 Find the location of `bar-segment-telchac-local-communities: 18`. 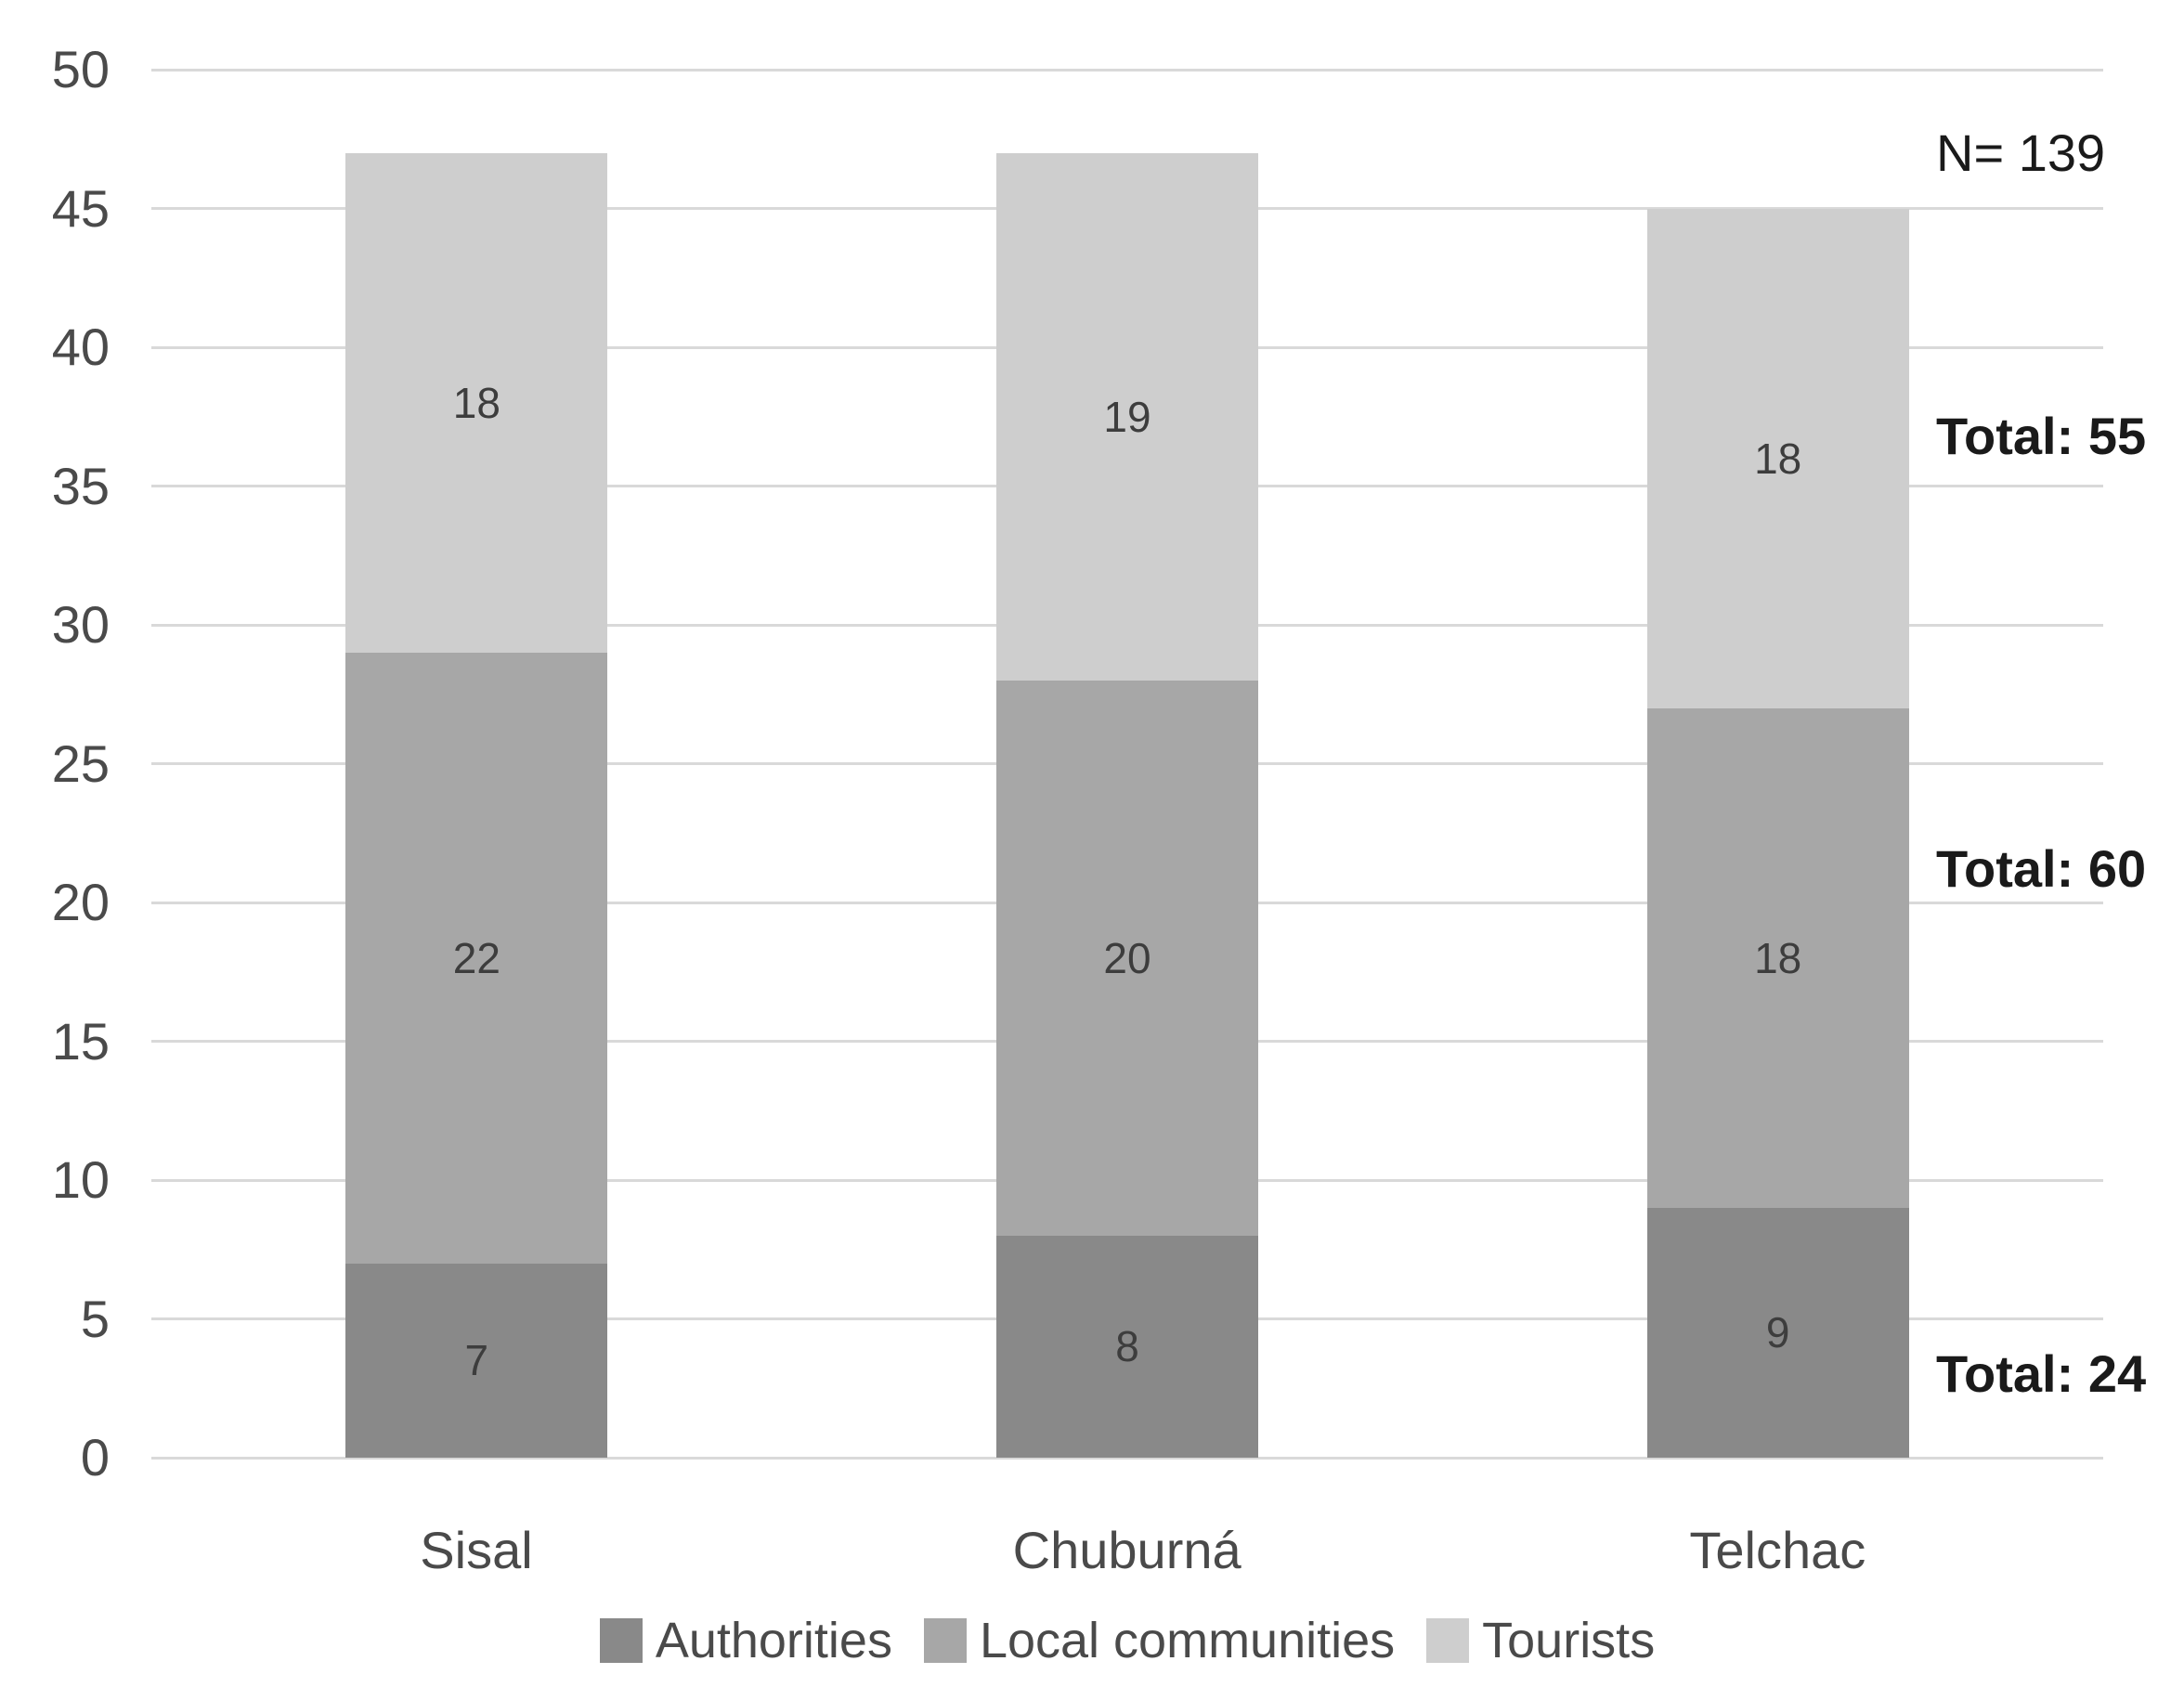

bar-segment-telchac-local-communities: 18 is located at coordinates (1777, 957).